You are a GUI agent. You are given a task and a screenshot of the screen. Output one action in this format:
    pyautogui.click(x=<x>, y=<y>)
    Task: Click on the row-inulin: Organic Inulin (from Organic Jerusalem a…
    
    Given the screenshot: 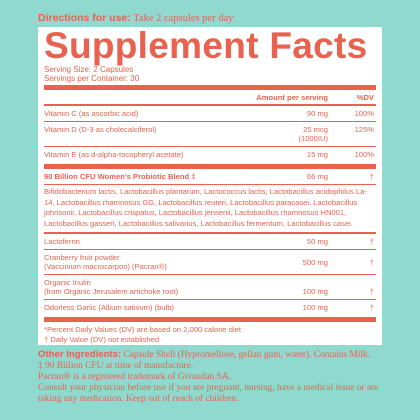 What is the action you would take?
    pyautogui.click(x=210, y=287)
    